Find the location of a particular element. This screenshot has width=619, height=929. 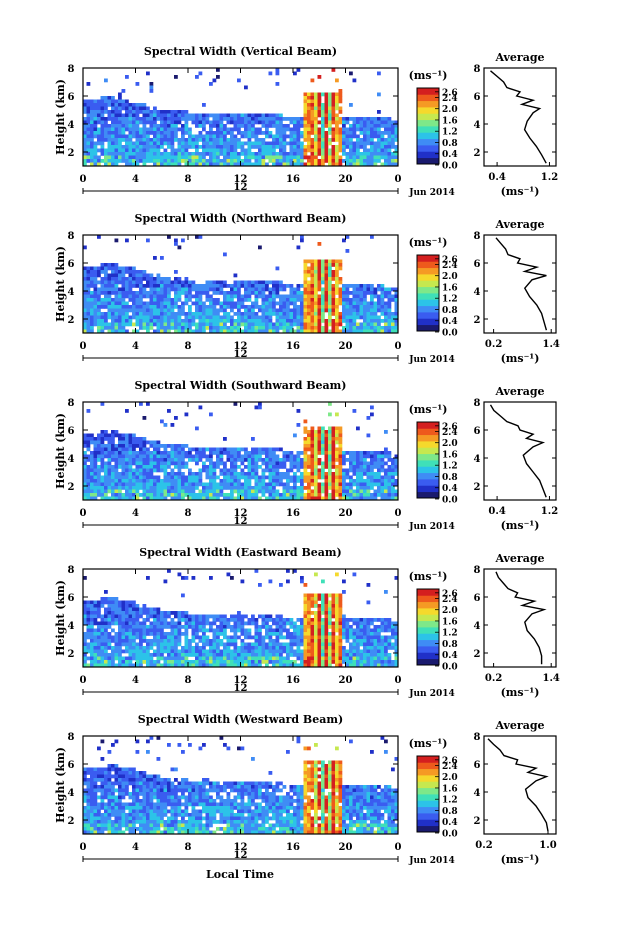

average-title: Average is located at coordinates (519, 391).